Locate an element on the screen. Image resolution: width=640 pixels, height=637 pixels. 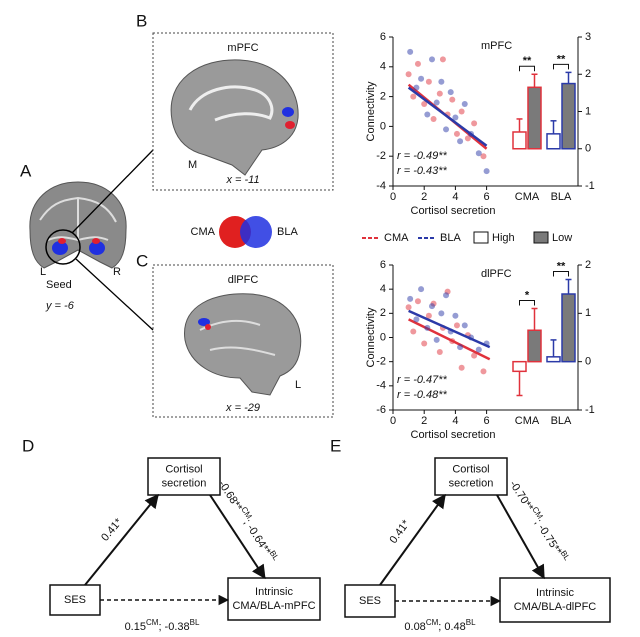
y-tick-label: 6 is located at coordinates (383, 37).